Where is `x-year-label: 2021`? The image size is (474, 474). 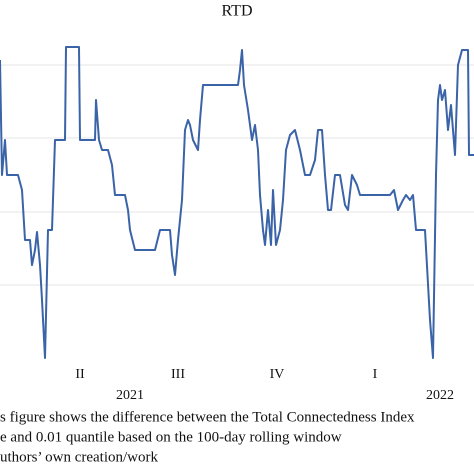
x-year-label: 2021 is located at coordinates (130, 395).